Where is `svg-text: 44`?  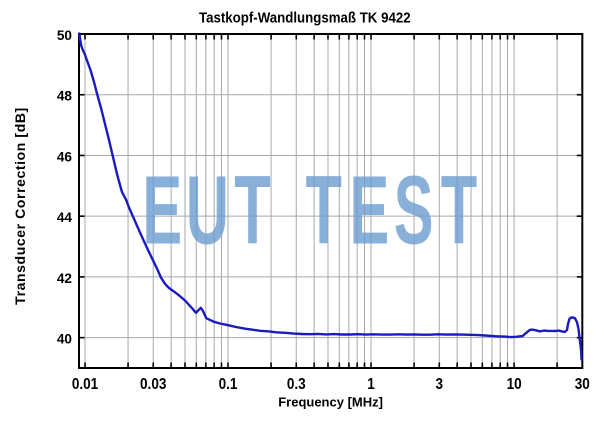 svg-text: 44 is located at coordinates (65, 217).